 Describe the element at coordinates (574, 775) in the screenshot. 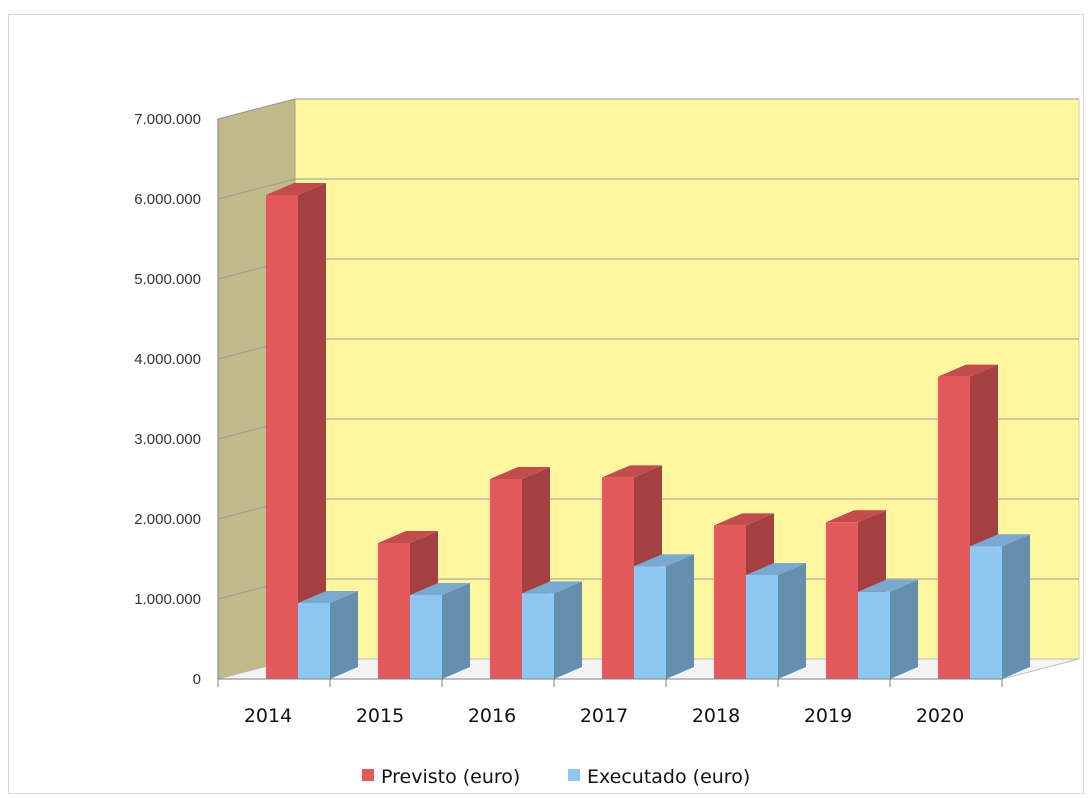

I see `legend-swatch-executado` at that location.